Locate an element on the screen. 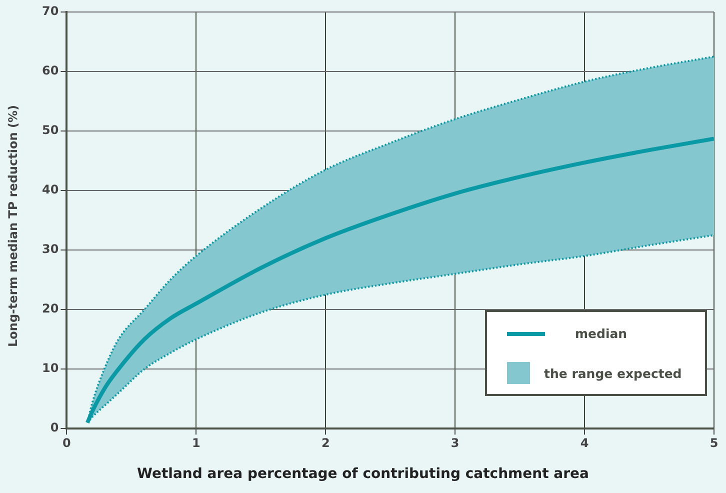 The width and height of the screenshot is (726, 493). x-tick-label: 3 is located at coordinates (455, 443).